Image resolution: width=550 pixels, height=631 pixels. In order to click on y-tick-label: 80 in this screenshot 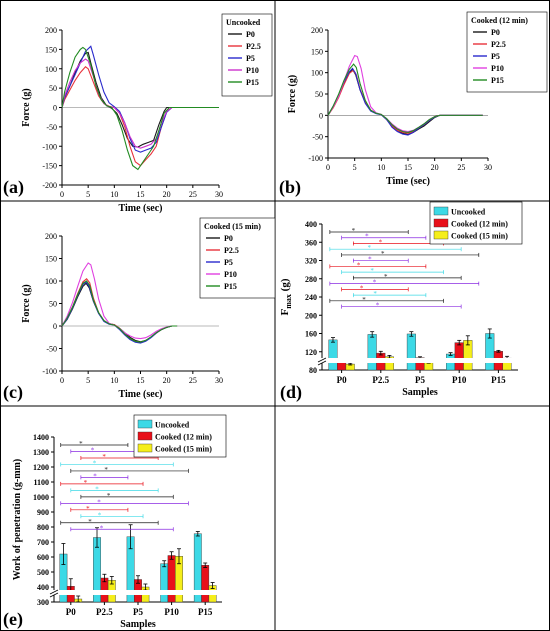, I will do `click(313, 370)`.